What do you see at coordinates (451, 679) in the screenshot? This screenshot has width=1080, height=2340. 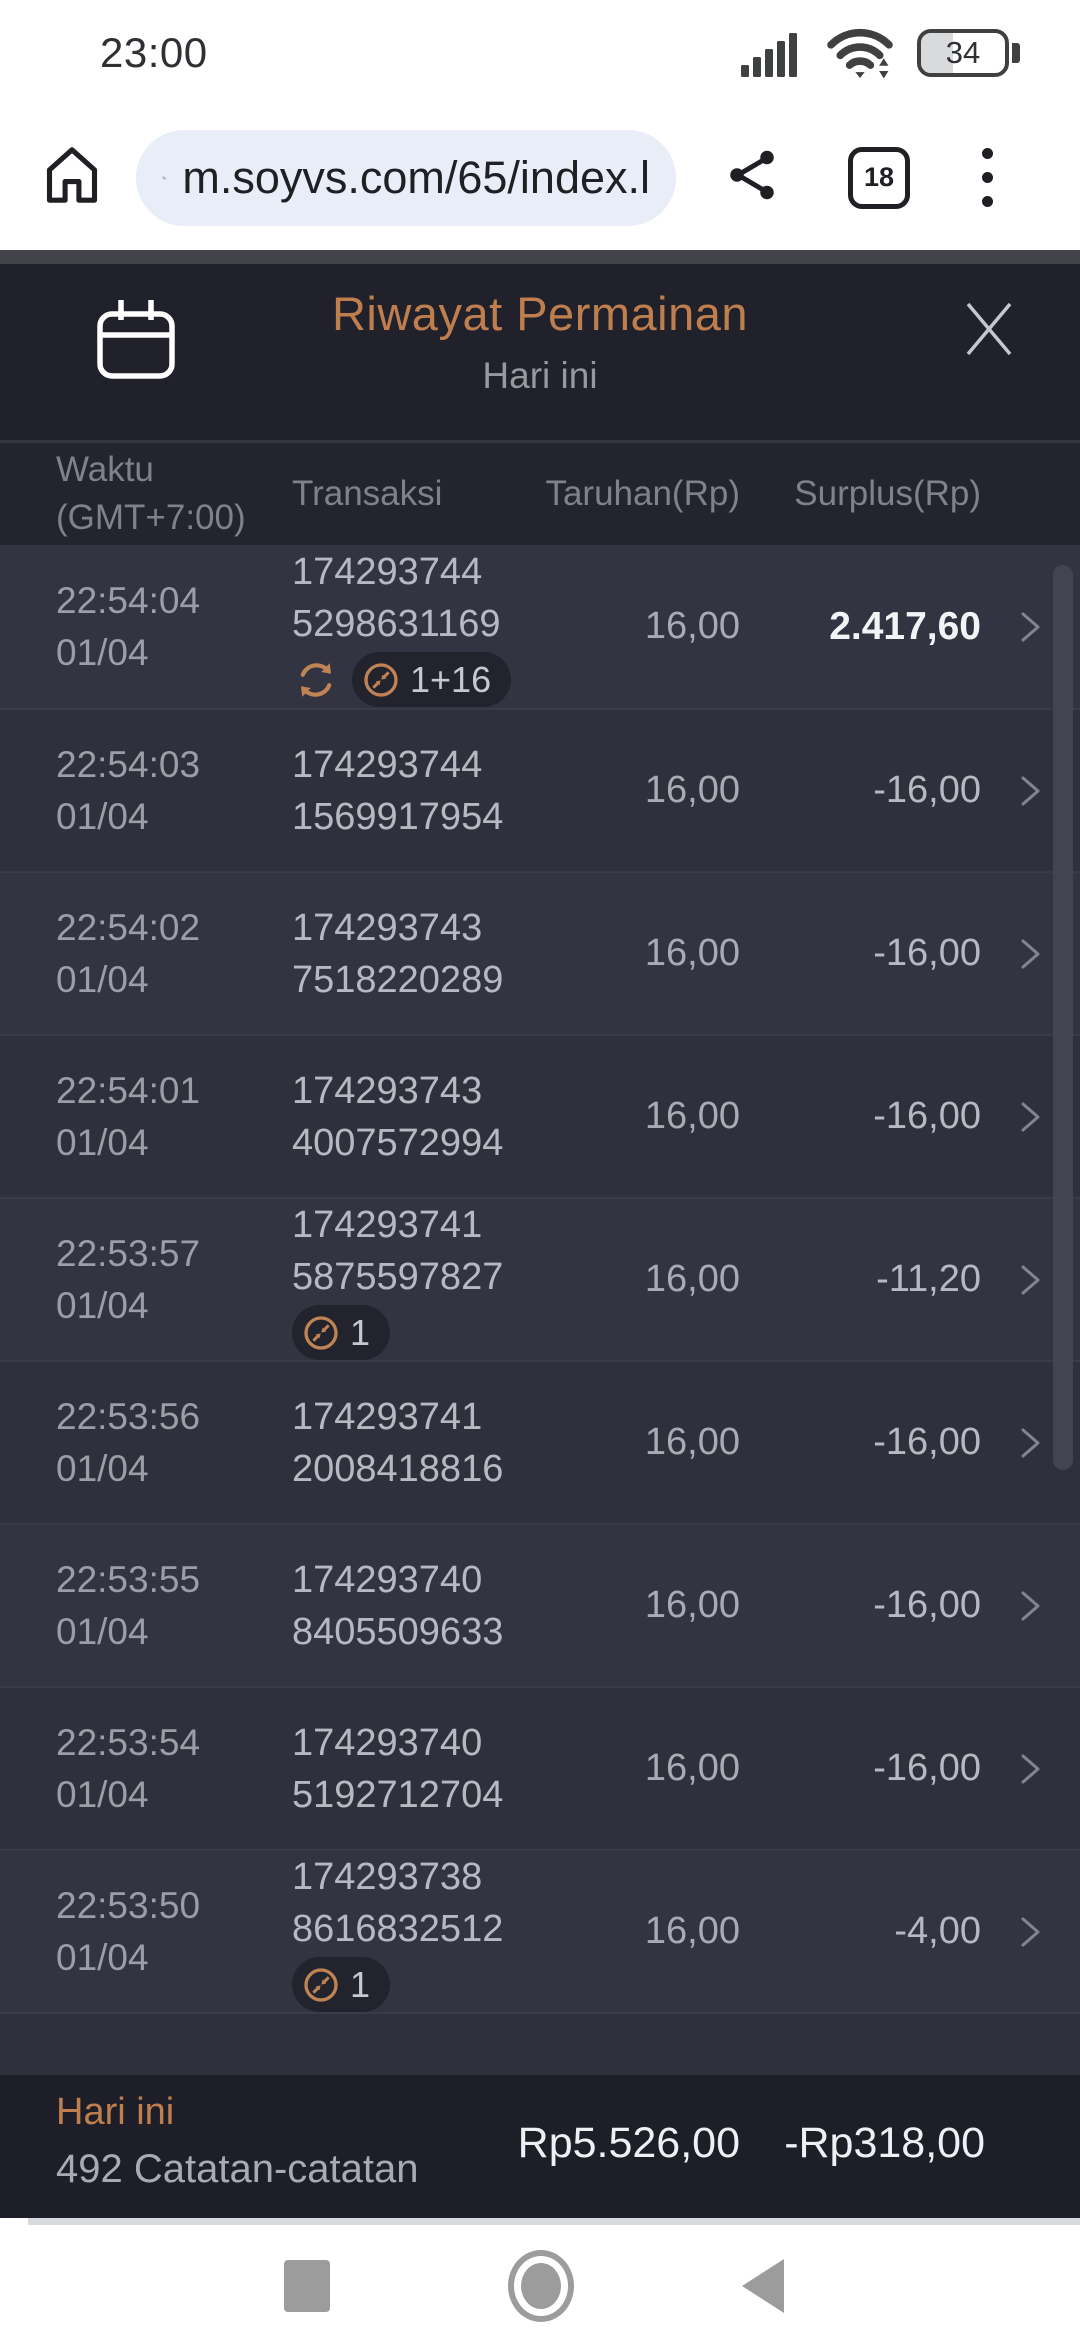 I see `badge-label: 1+16` at bounding box center [451, 679].